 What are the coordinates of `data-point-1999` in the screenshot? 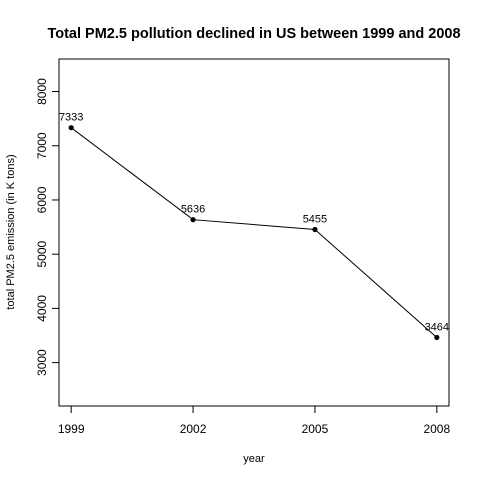 It's located at (71, 128).